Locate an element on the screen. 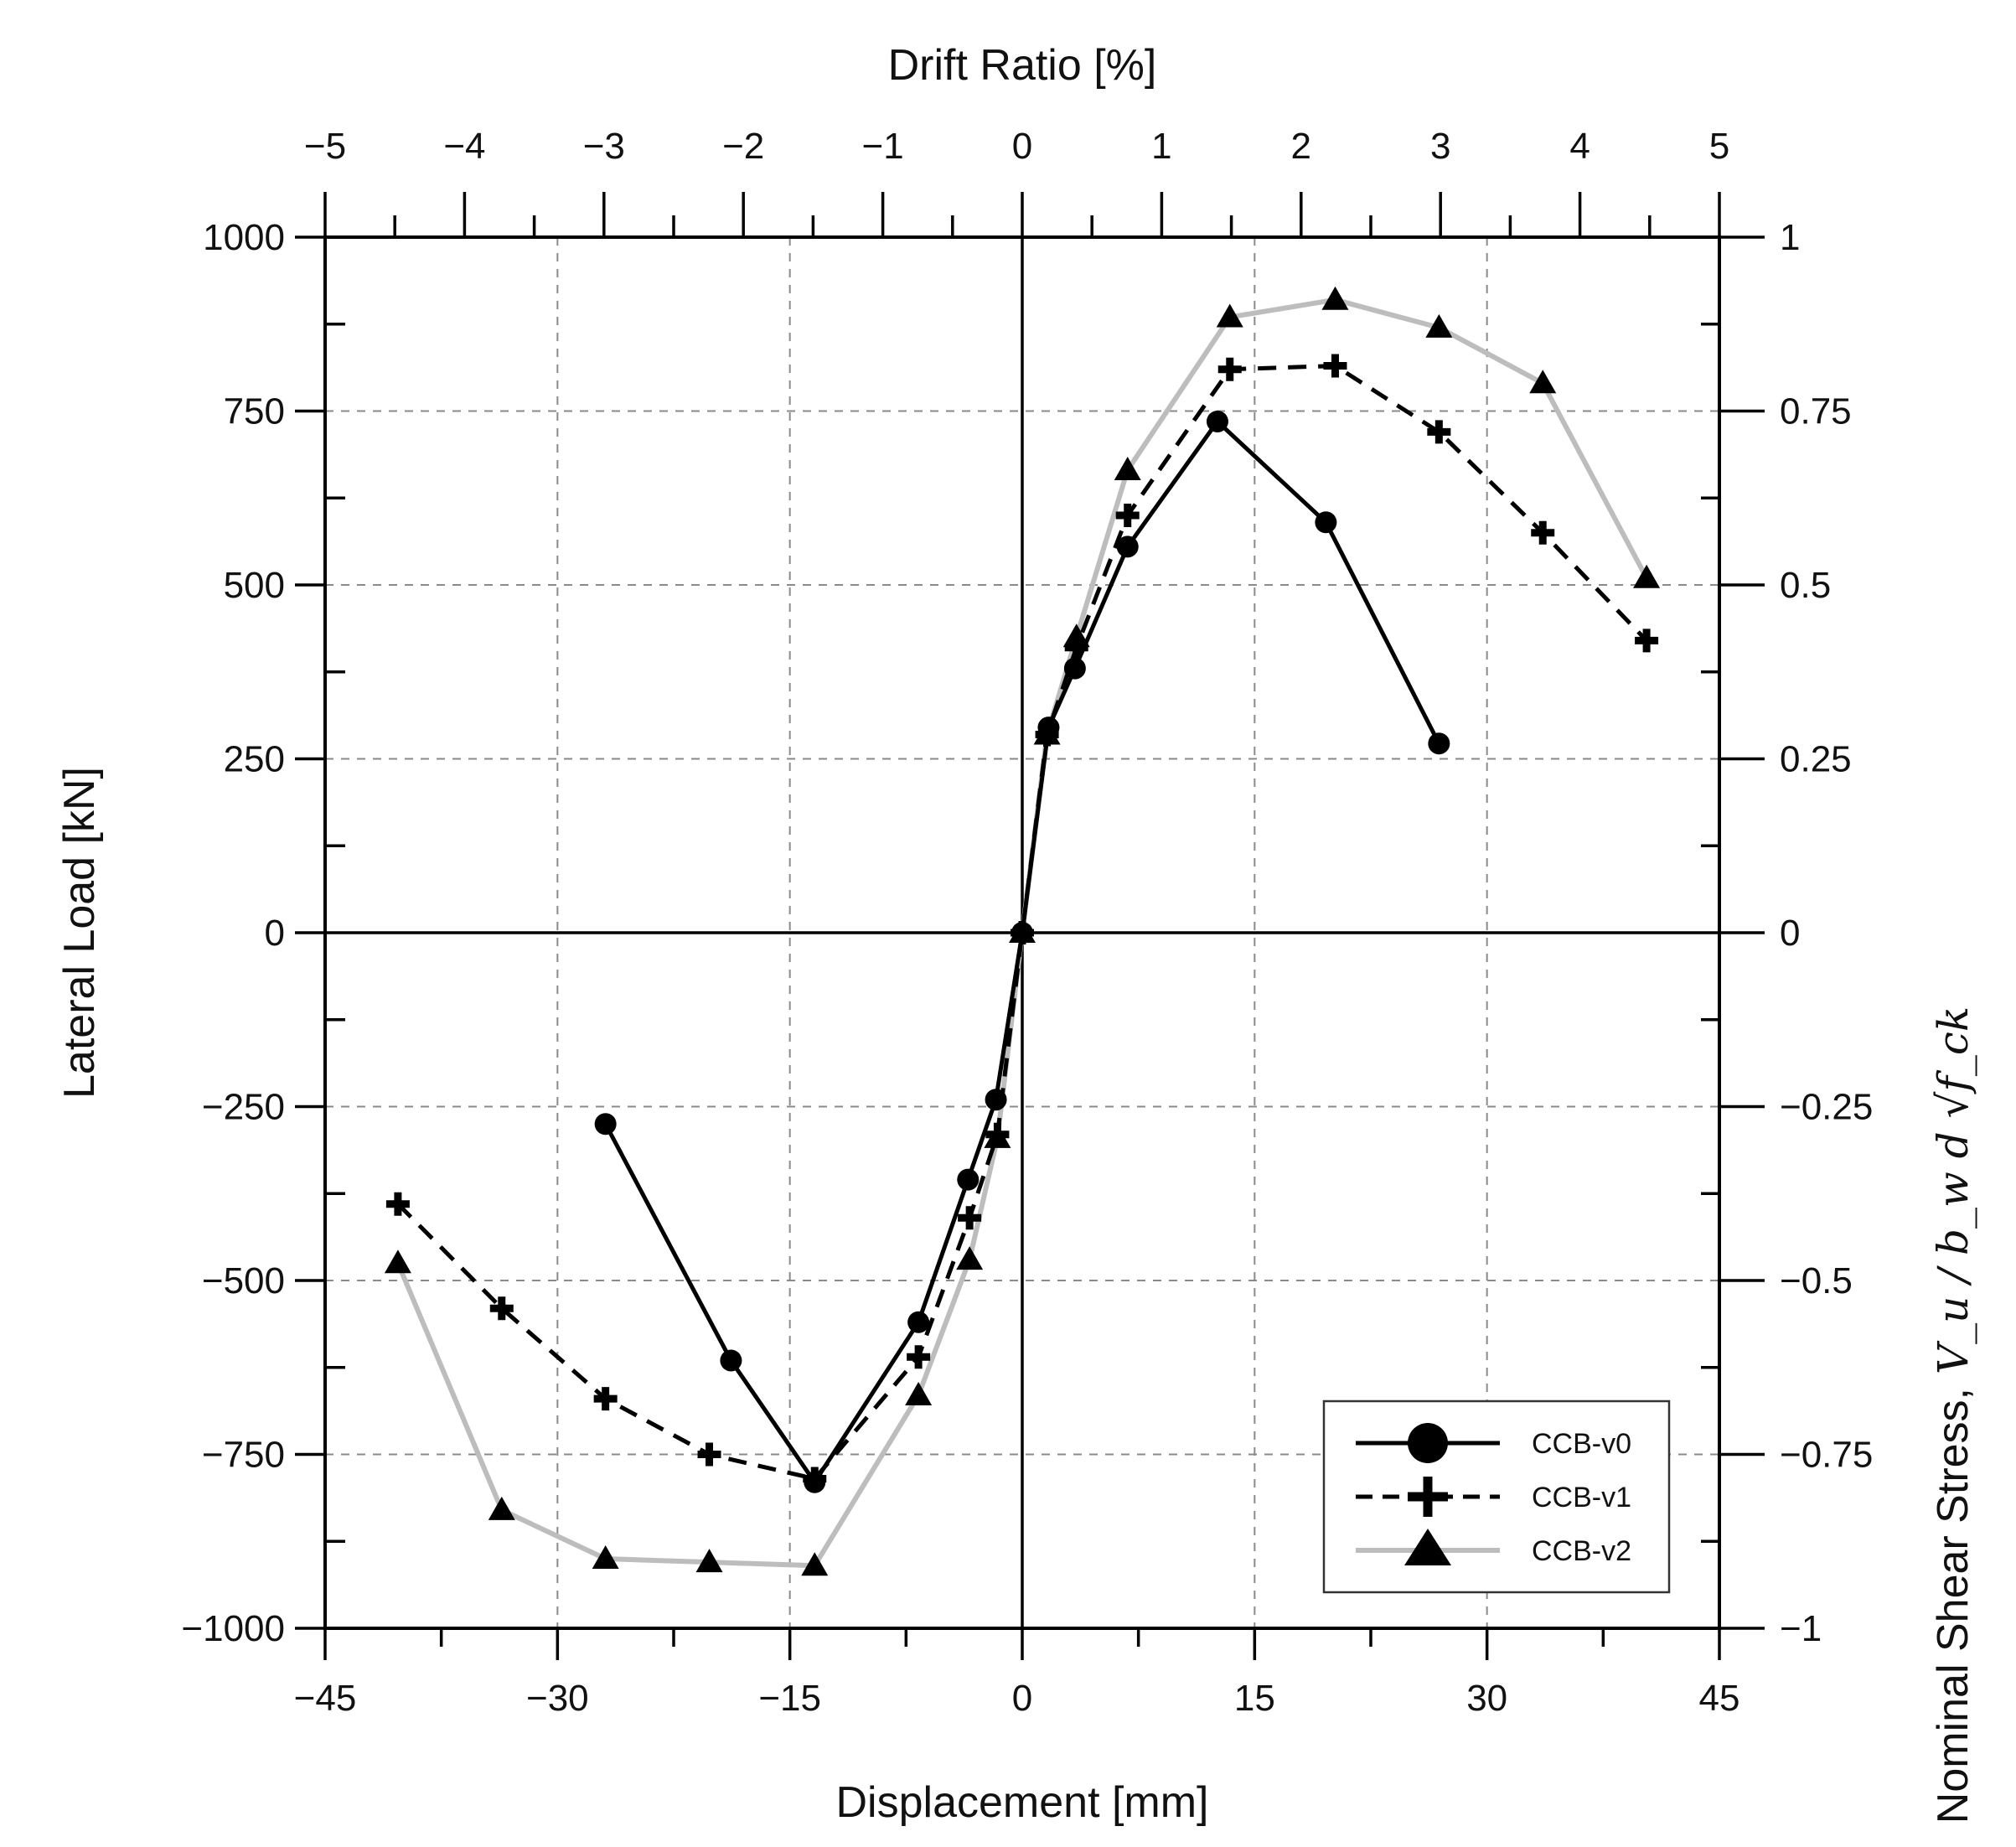 The width and height of the screenshot is (2016, 1847). y2-tick-label: 0.75 is located at coordinates (1816, 411).